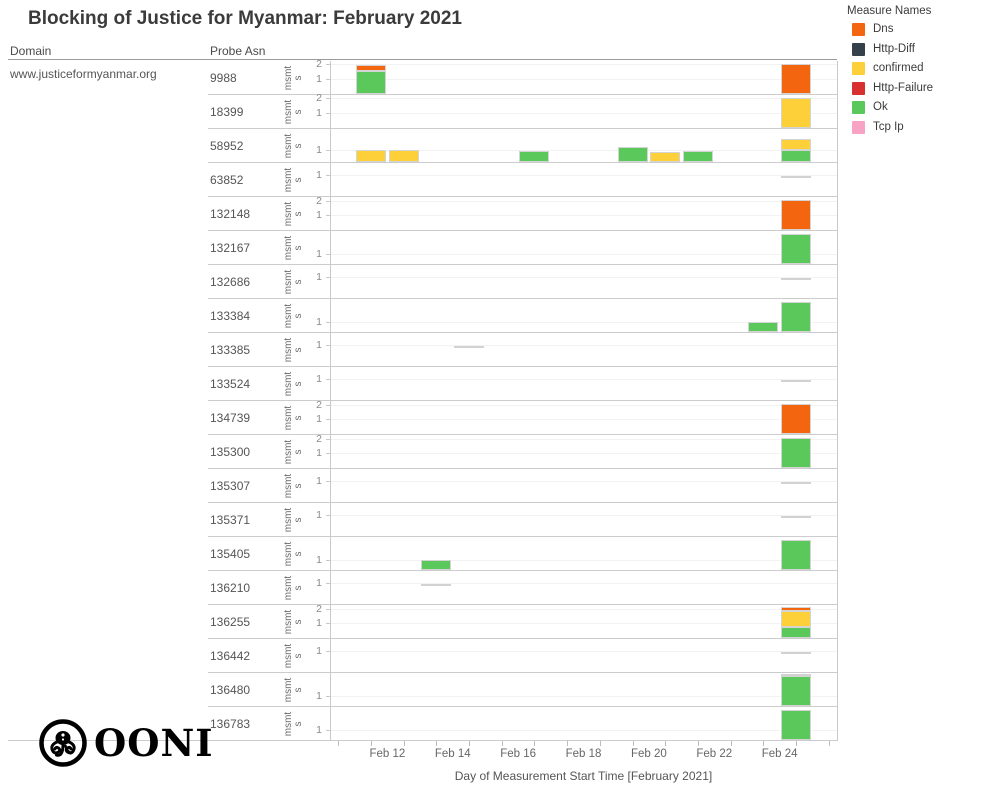  What do you see at coordinates (858, 68) in the screenshot?
I see `legend-swatch-confirmed` at bounding box center [858, 68].